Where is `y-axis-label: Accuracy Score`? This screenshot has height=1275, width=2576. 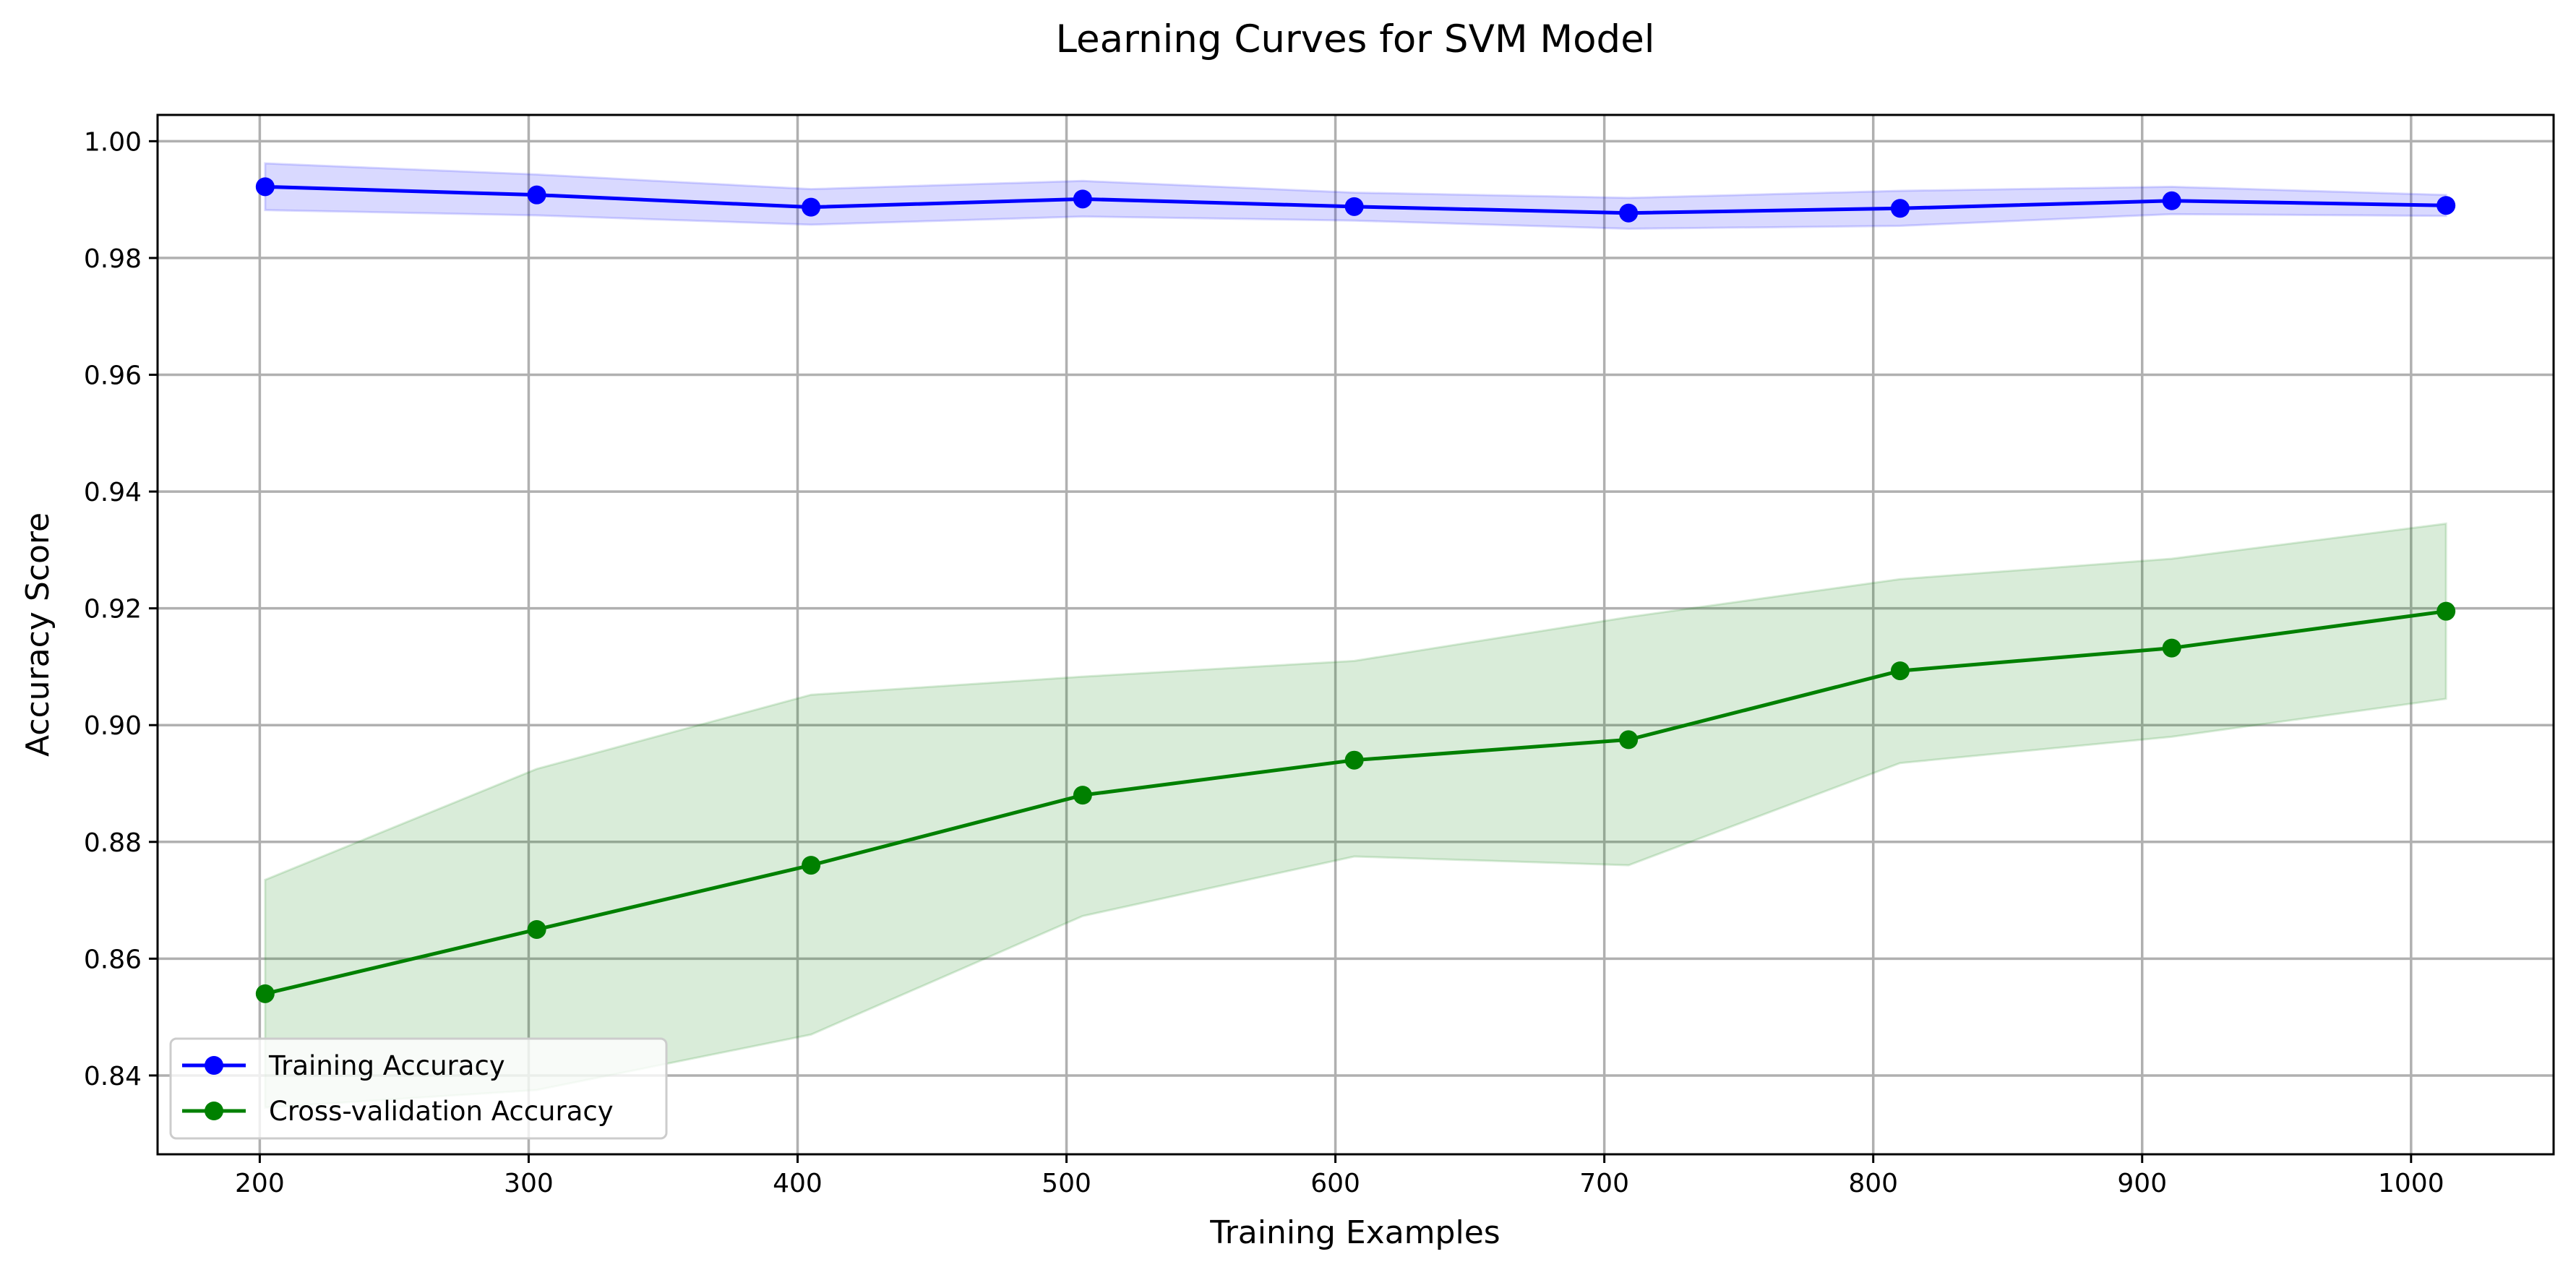
y-axis-label: Accuracy Score is located at coordinates (38, 634).